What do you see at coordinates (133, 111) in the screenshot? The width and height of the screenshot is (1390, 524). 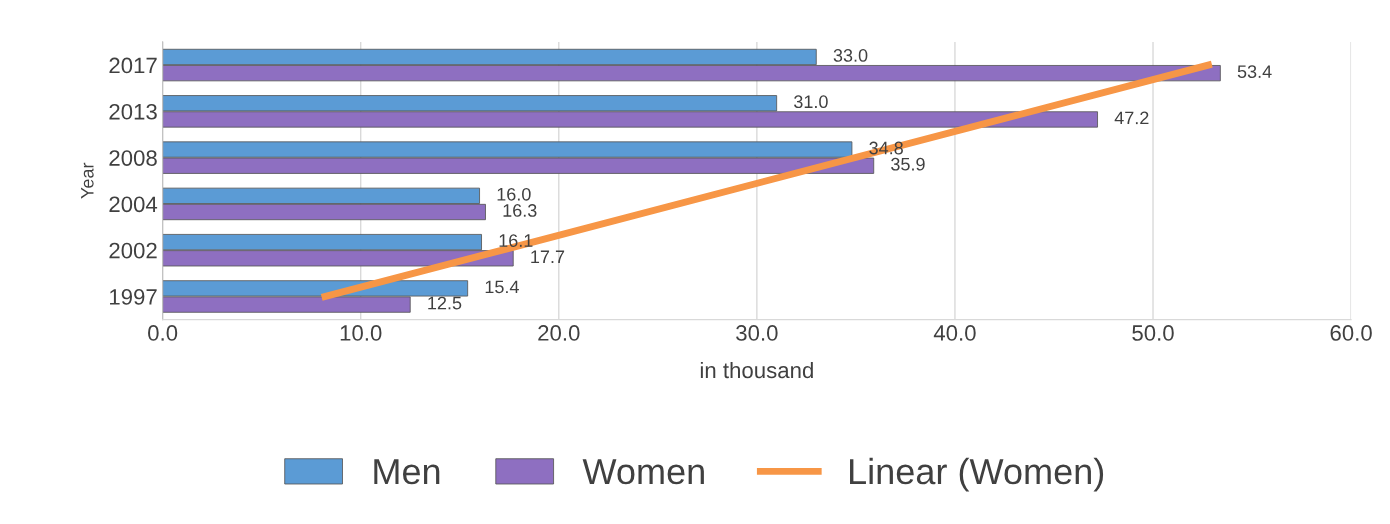 I see `y-tick-label: 2013` at bounding box center [133, 111].